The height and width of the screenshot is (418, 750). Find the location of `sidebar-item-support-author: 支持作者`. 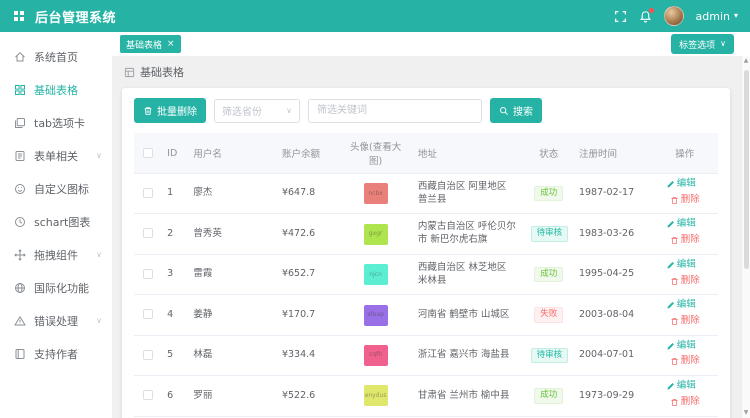

sidebar-item-support-author: 支持作者 is located at coordinates (56, 353).